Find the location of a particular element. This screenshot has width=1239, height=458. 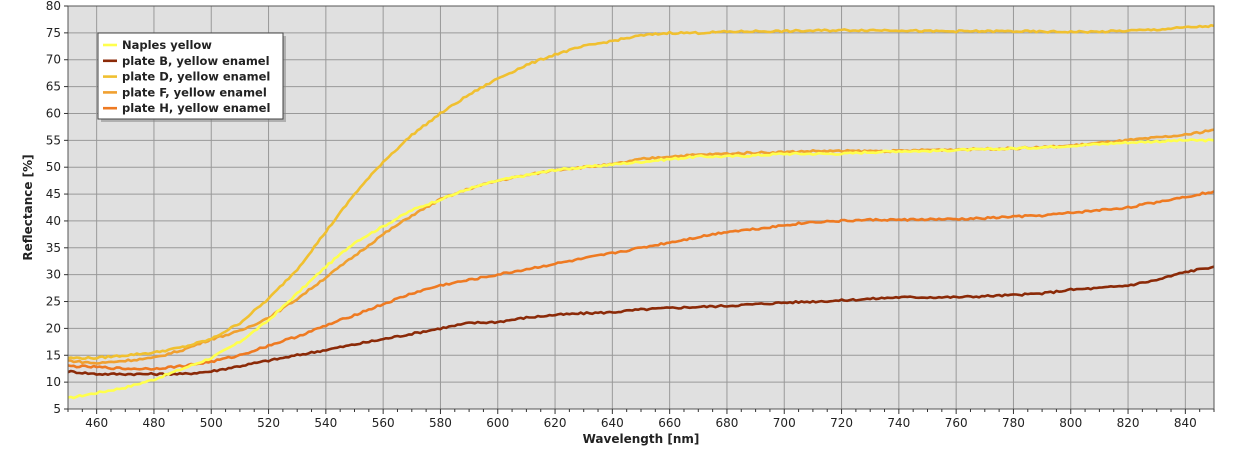

legend-label: plate F, yellow enamel is located at coordinates (194, 92).